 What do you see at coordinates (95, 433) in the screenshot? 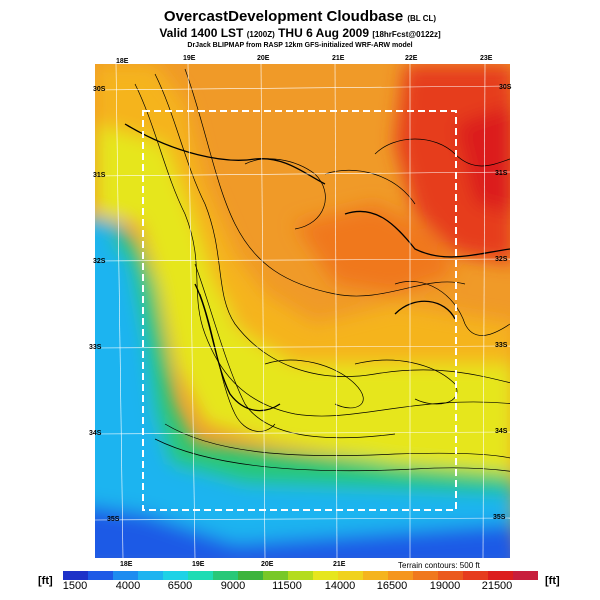
I see `left-lat-tick-34s: 34S` at bounding box center [95, 433].